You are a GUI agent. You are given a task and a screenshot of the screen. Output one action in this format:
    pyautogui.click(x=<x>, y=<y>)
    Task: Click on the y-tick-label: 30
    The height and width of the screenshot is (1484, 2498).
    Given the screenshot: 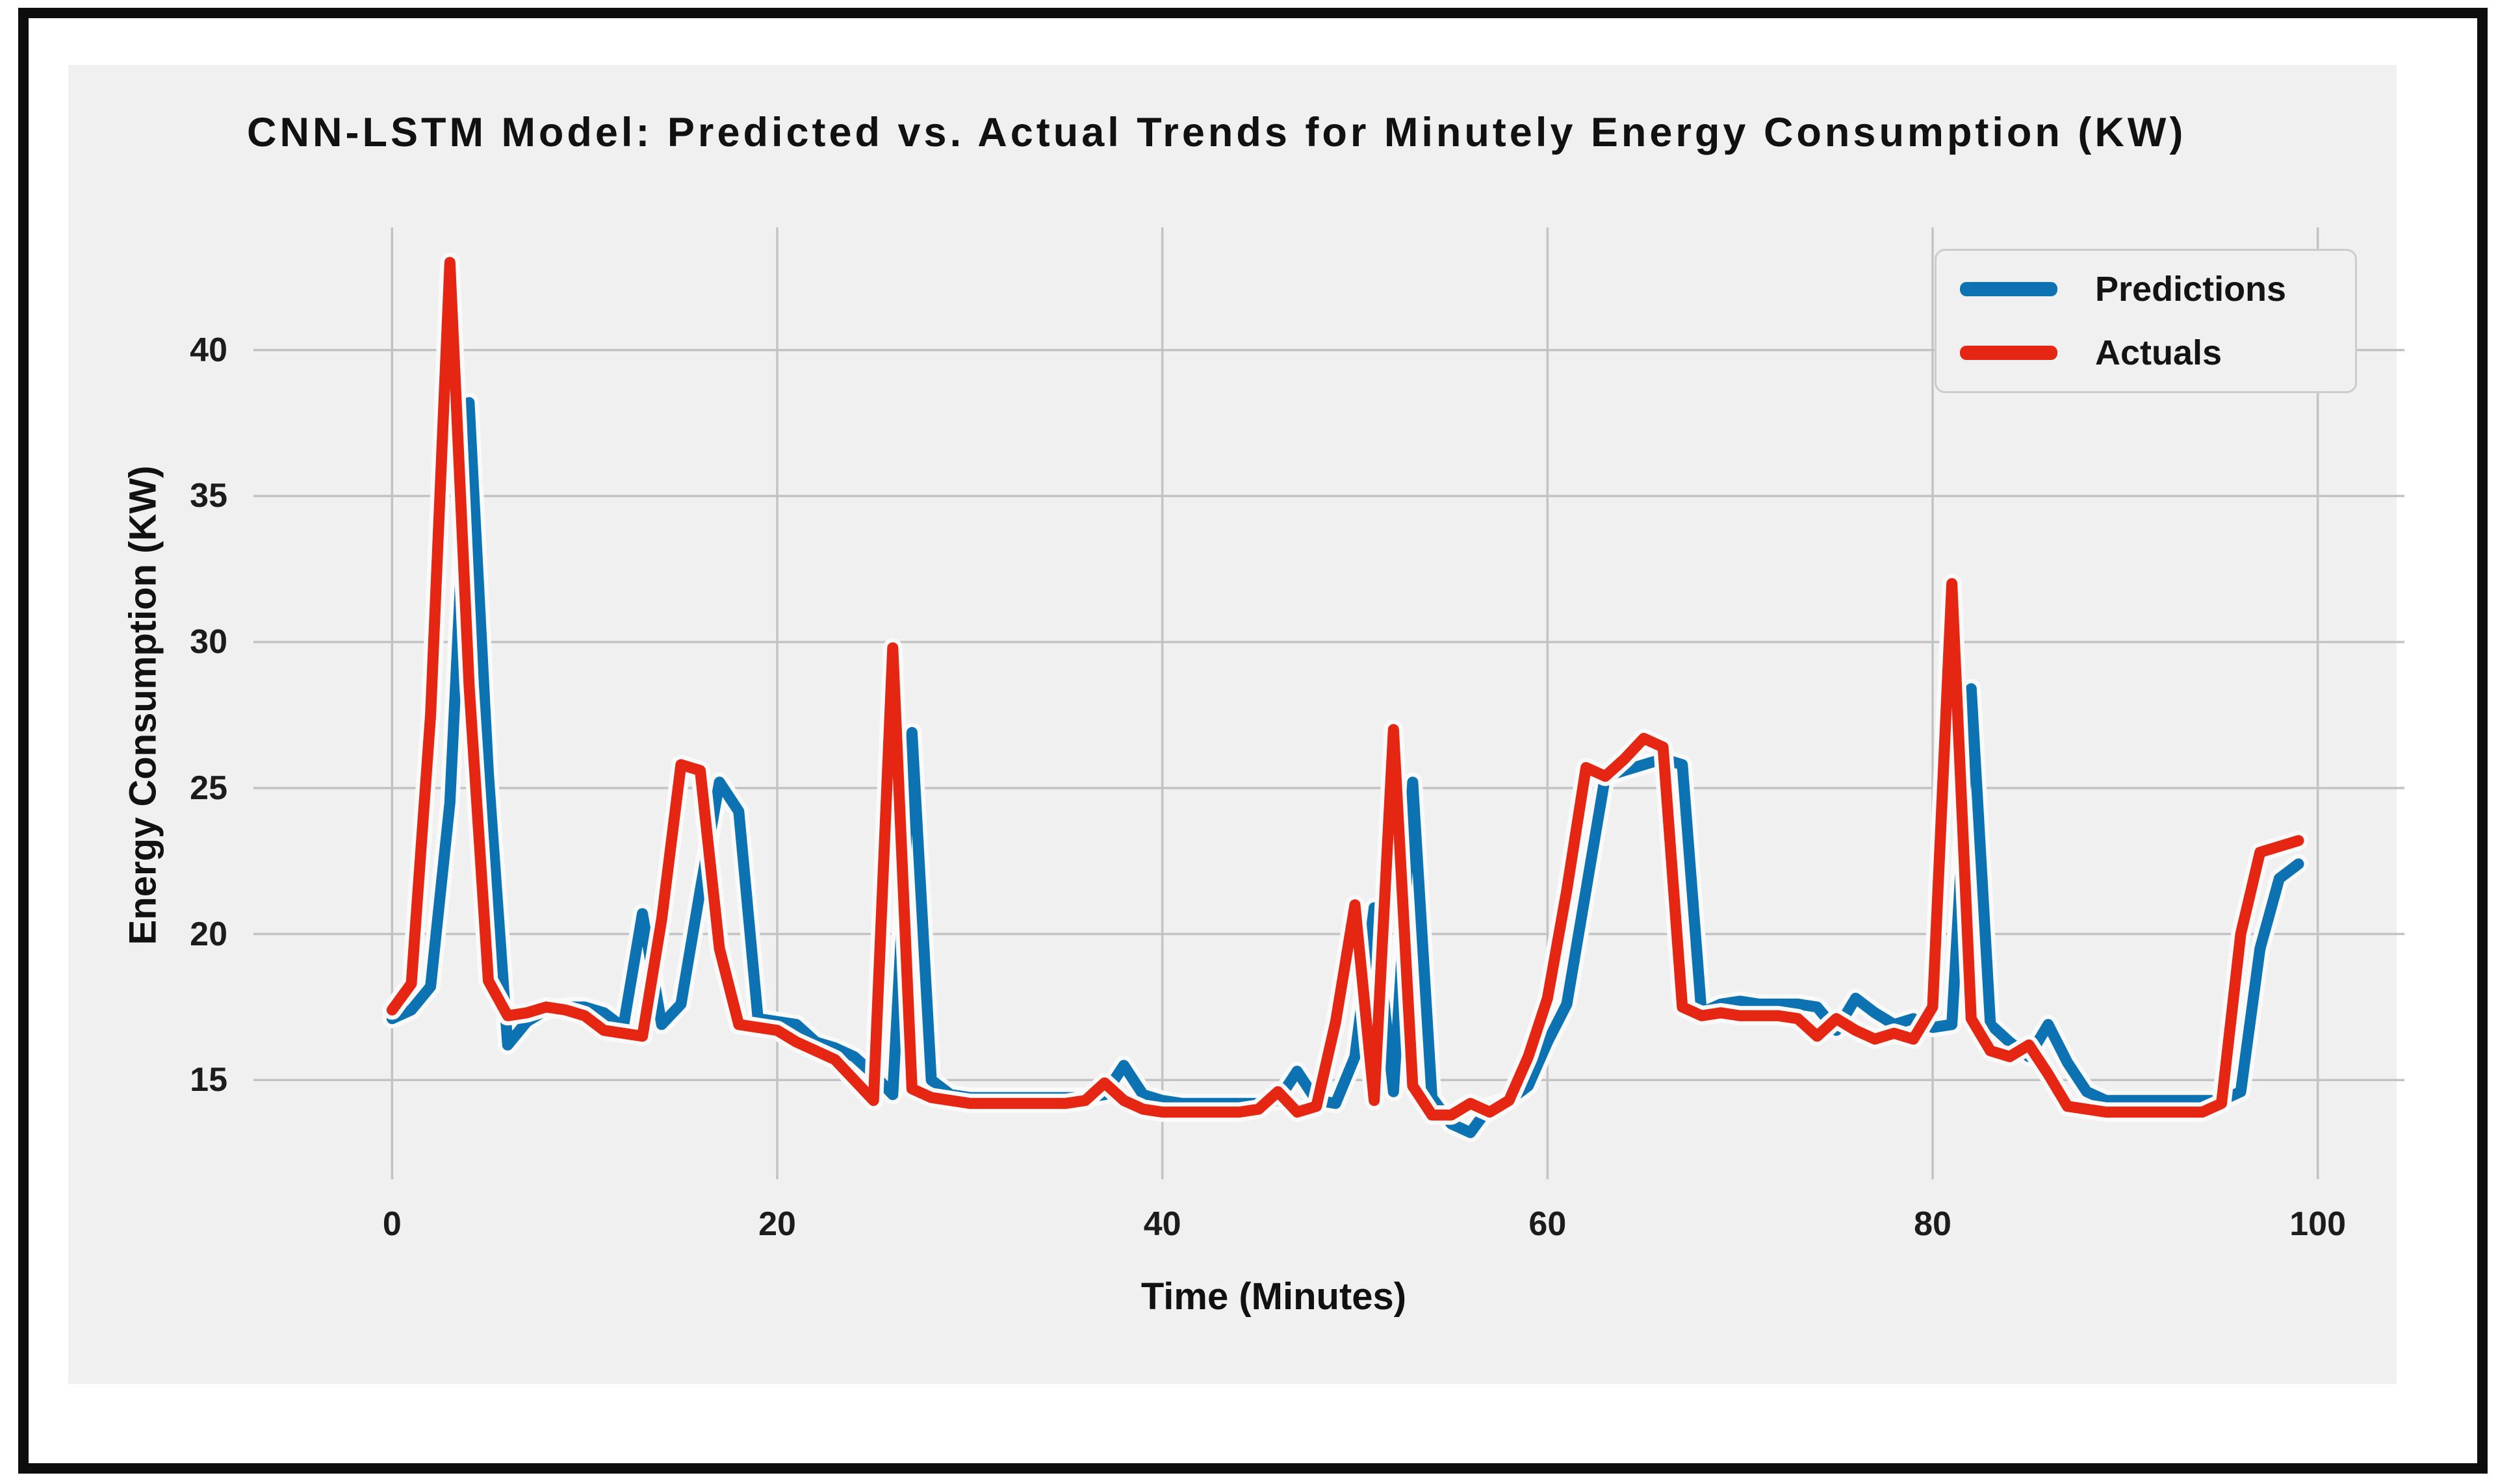 What is the action you would take?
    pyautogui.click(x=209, y=642)
    